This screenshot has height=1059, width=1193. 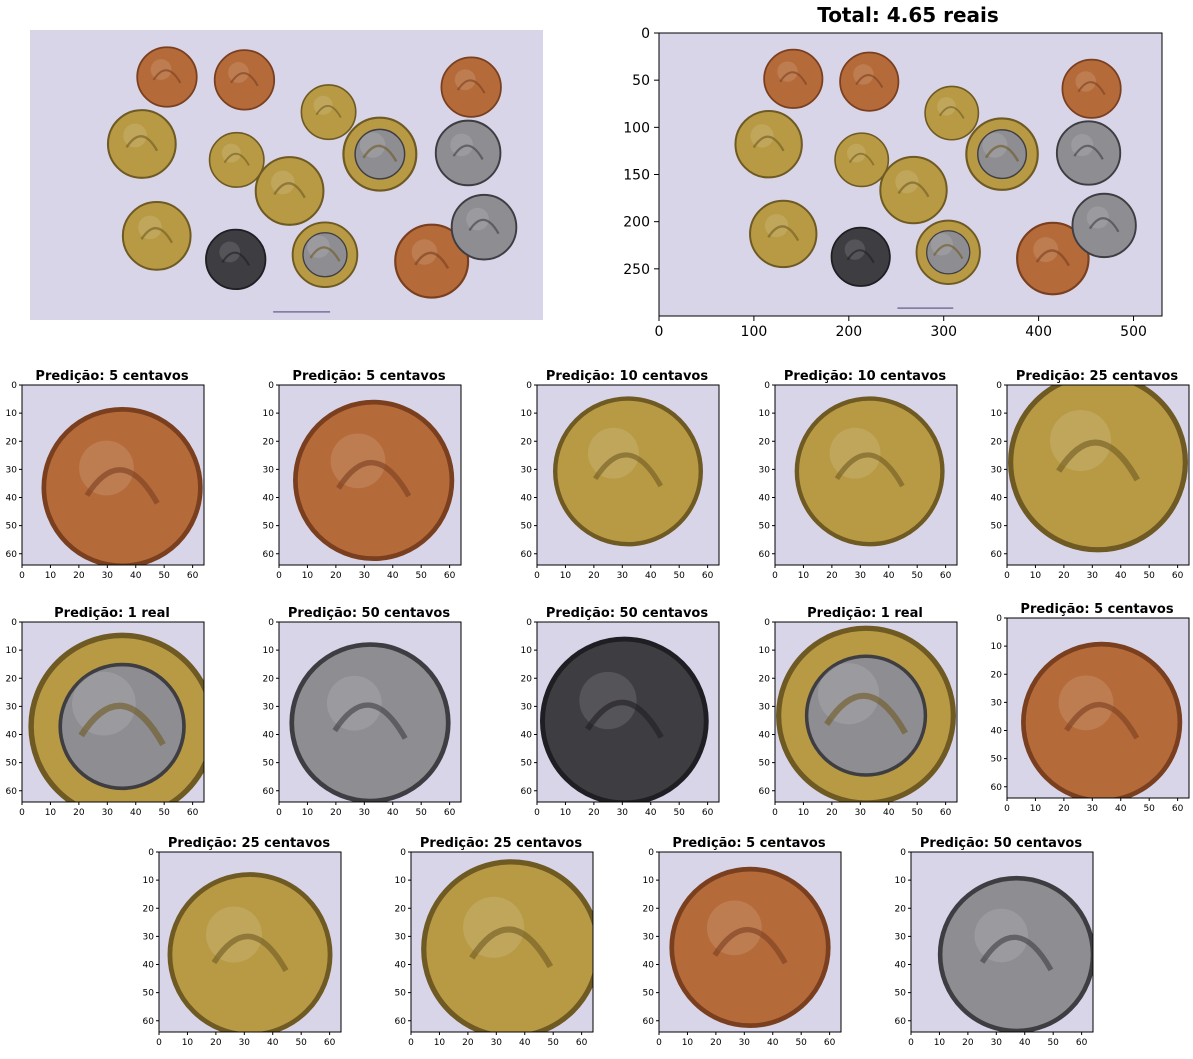 I want to click on prediction-title: Predição: 1 real, so click(x=865, y=613).